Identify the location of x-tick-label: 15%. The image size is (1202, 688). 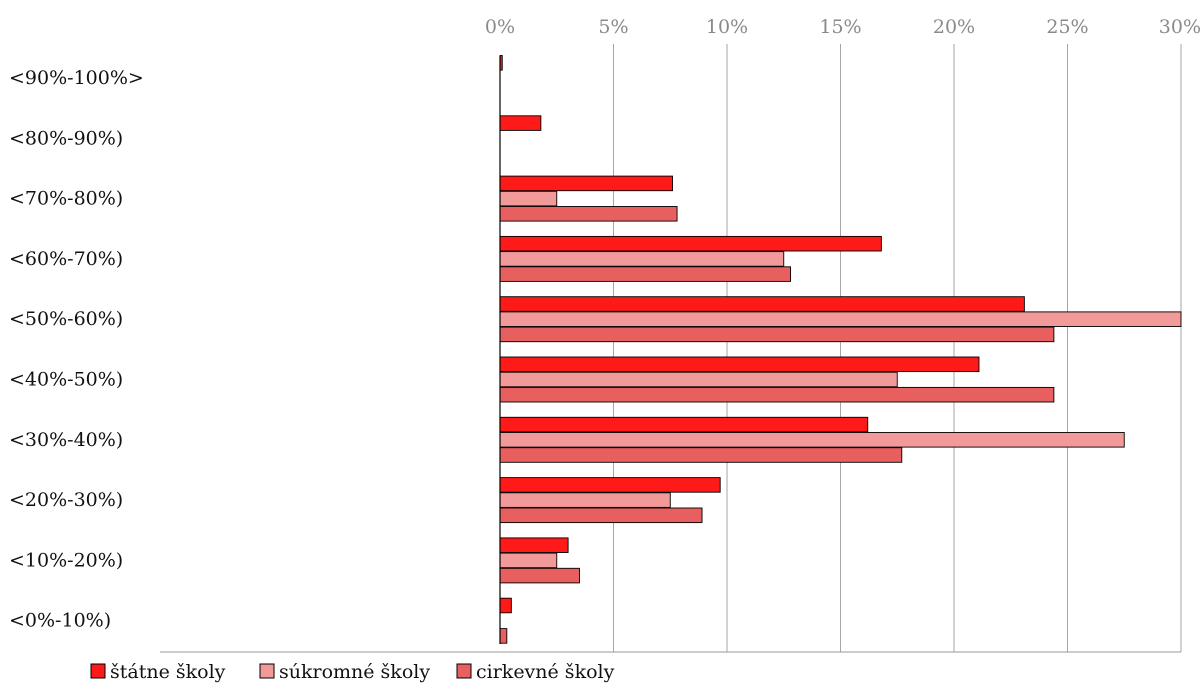
(840, 27).